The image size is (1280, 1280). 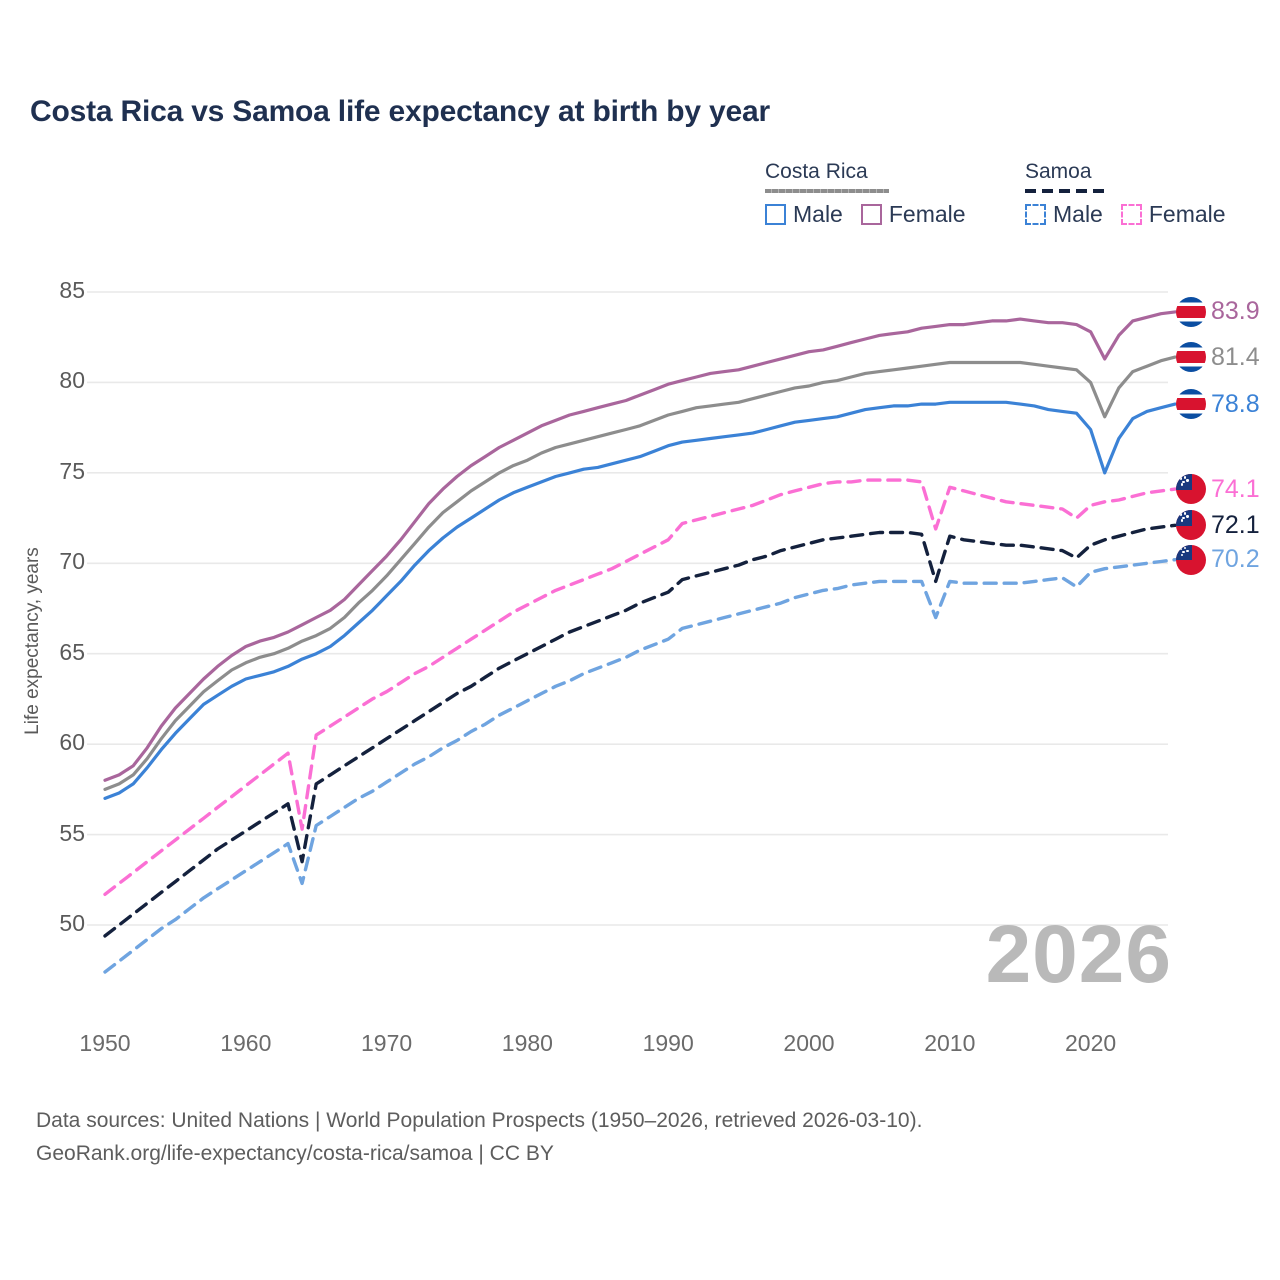 What do you see at coordinates (950, 1043) in the screenshot?
I see `x-axis-tick-label: 2010` at bounding box center [950, 1043].